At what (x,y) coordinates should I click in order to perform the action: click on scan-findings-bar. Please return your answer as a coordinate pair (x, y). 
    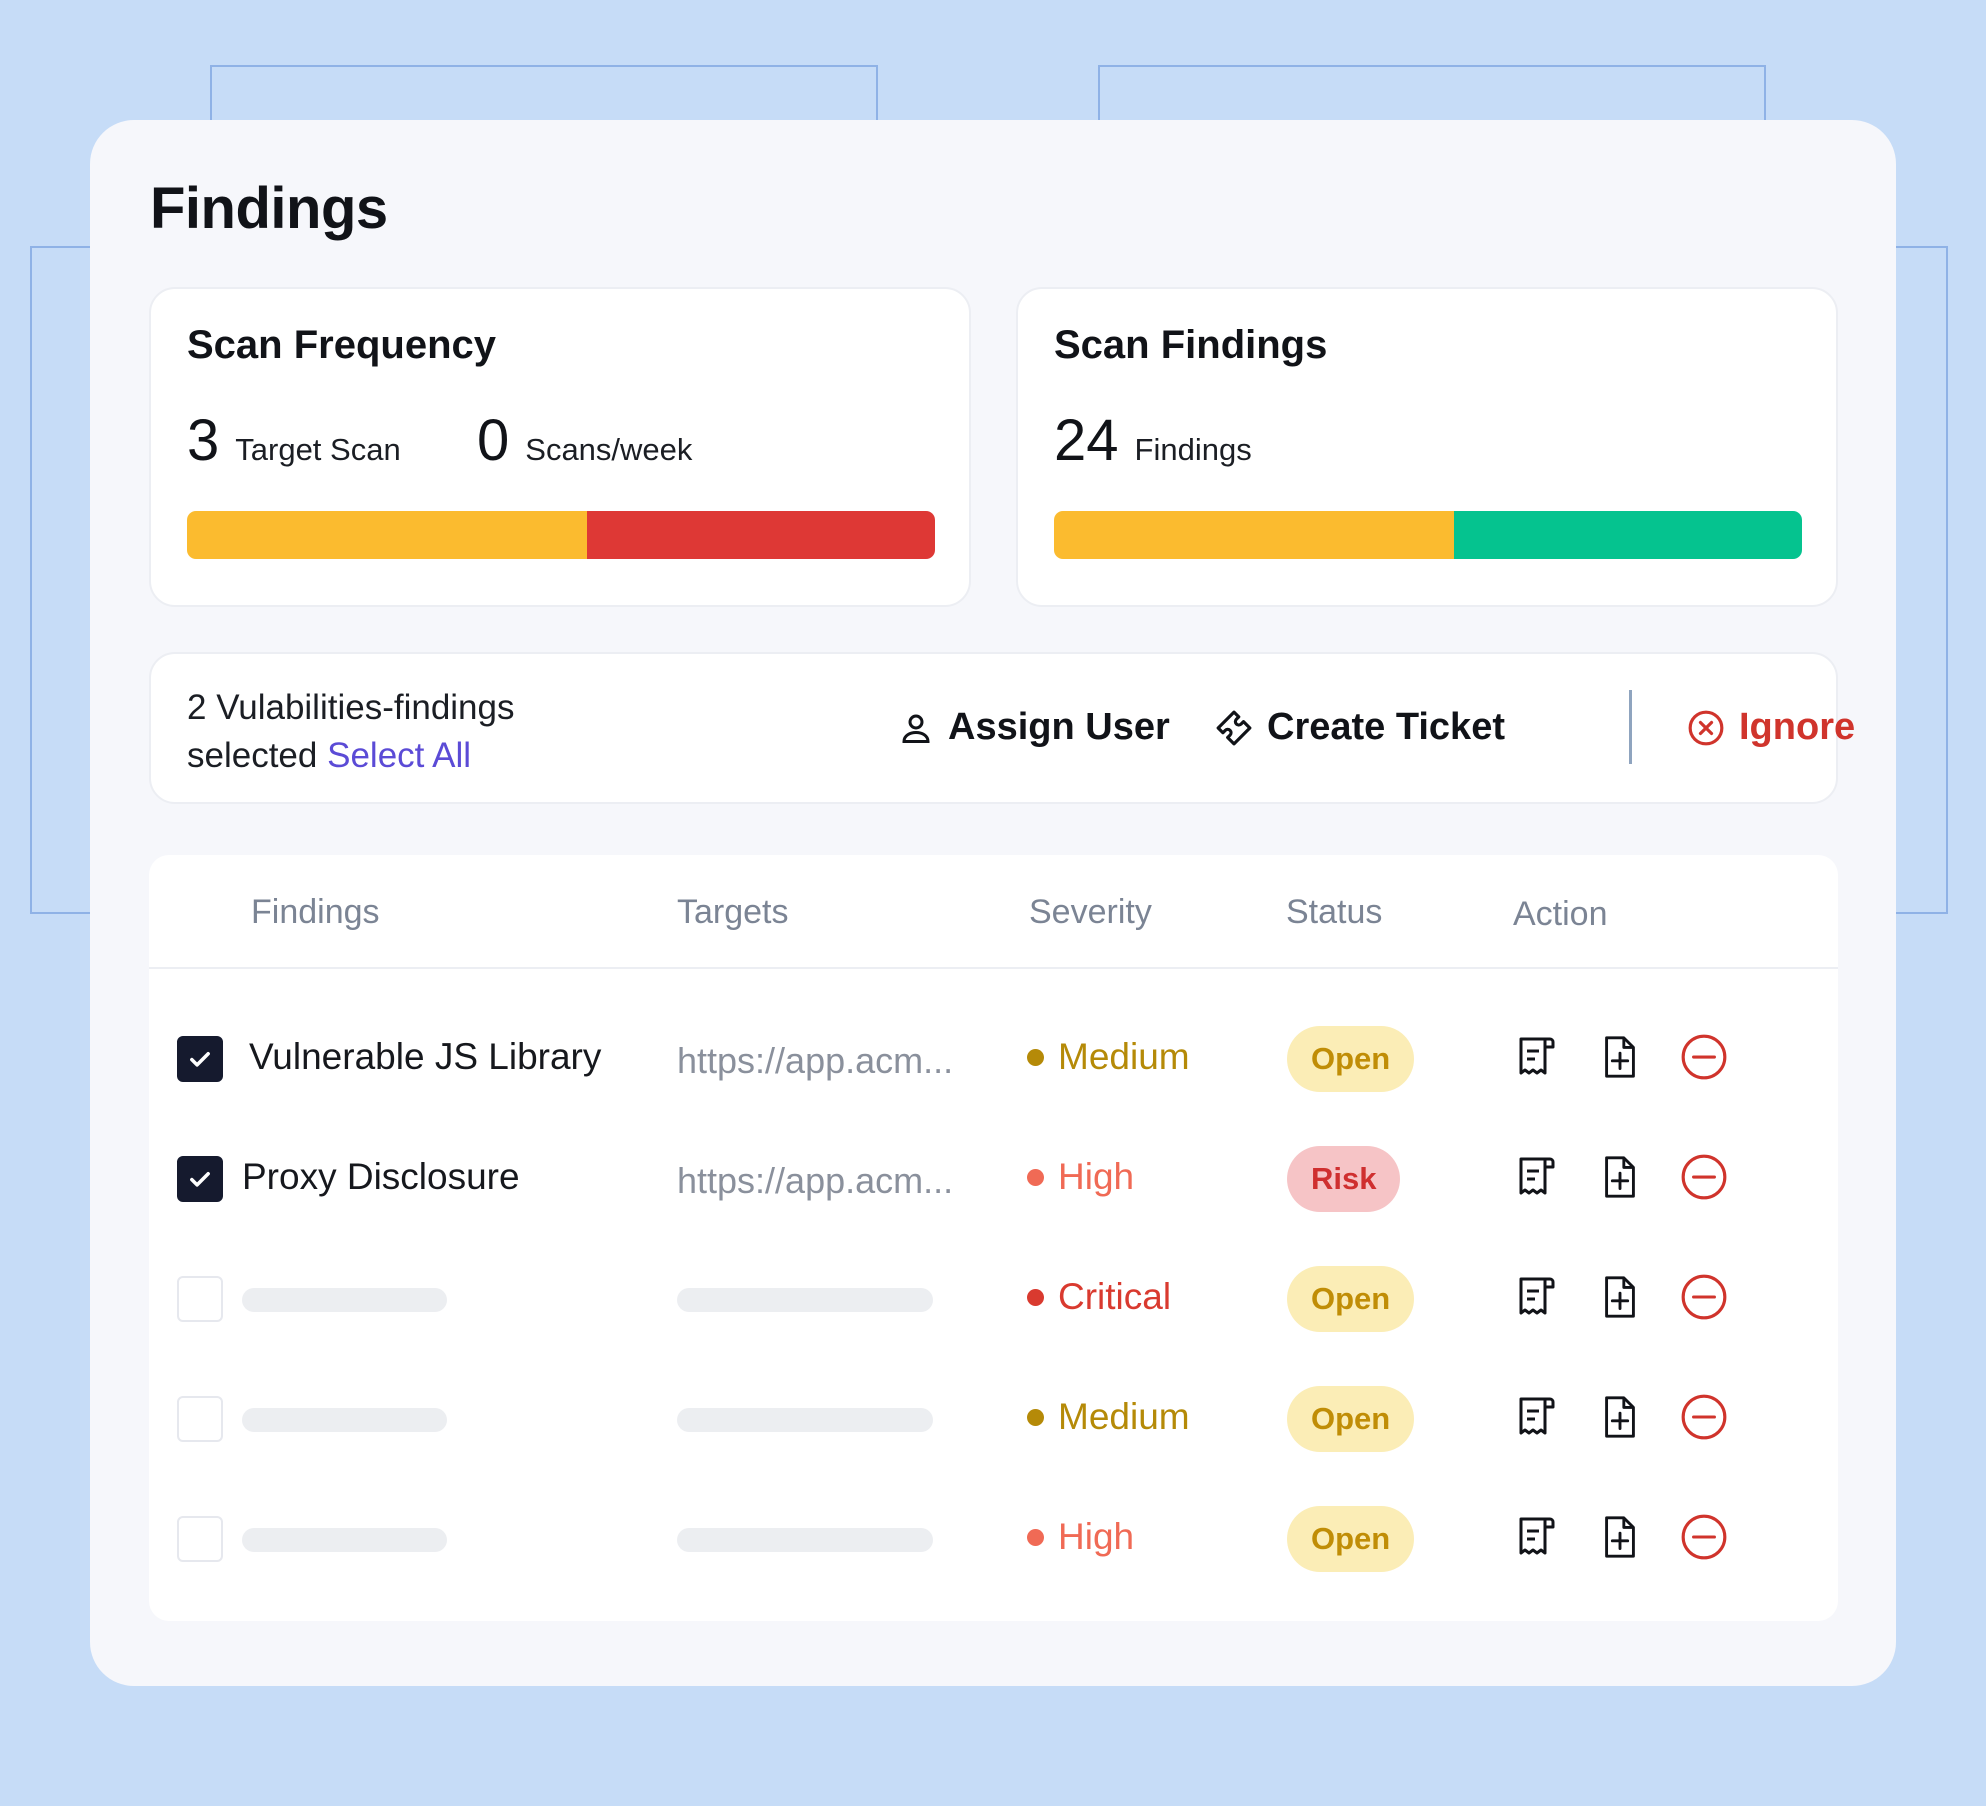
    Looking at the image, I should click on (1428, 535).